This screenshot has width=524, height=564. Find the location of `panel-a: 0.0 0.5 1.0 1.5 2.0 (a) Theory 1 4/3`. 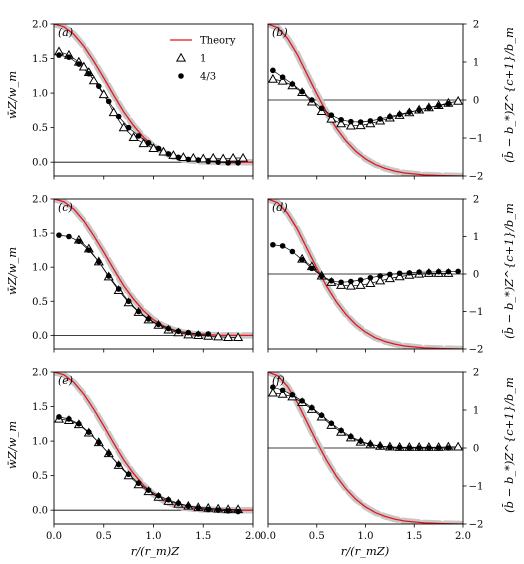

panel-a: 0.0 0.5 1.0 1.5 2.0 (a) Theory 1 4/3 is located at coordinates (143, 100).